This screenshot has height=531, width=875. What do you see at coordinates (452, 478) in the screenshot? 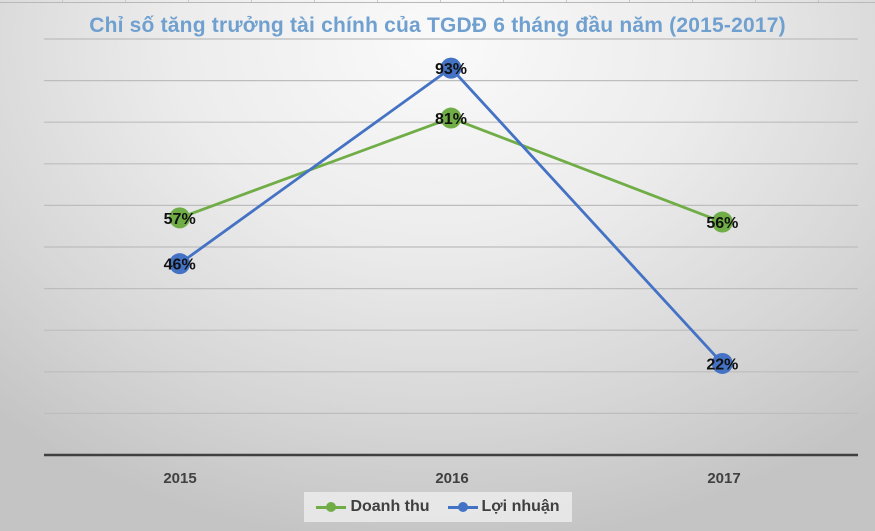
I see `x-tick-label-2016: 2016` at bounding box center [452, 478].